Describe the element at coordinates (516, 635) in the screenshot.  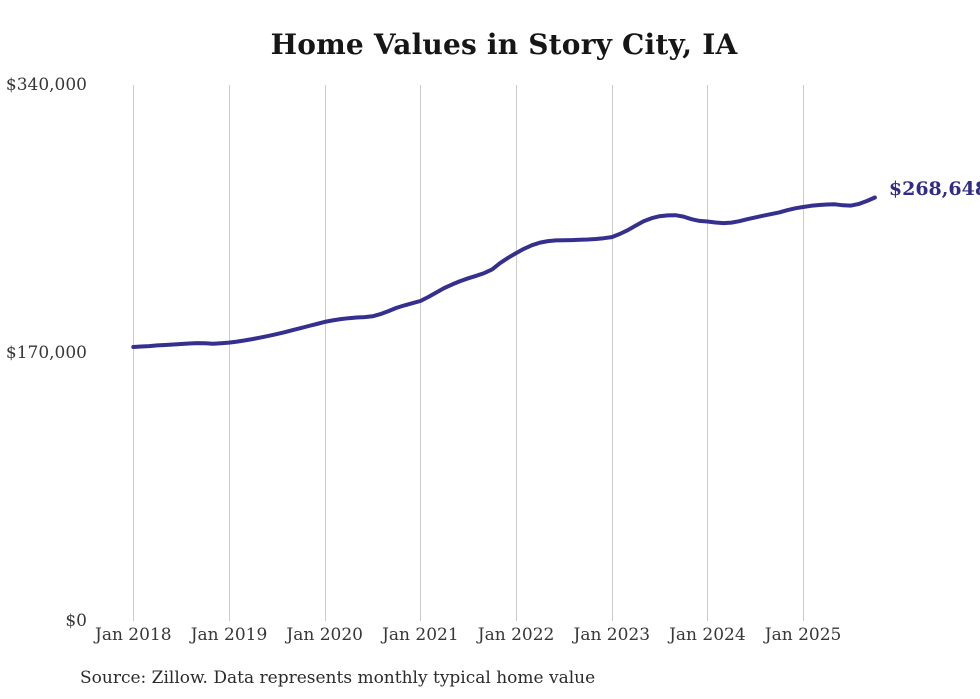
I see `x-axis-tick-label: Jan 2022` at that location.